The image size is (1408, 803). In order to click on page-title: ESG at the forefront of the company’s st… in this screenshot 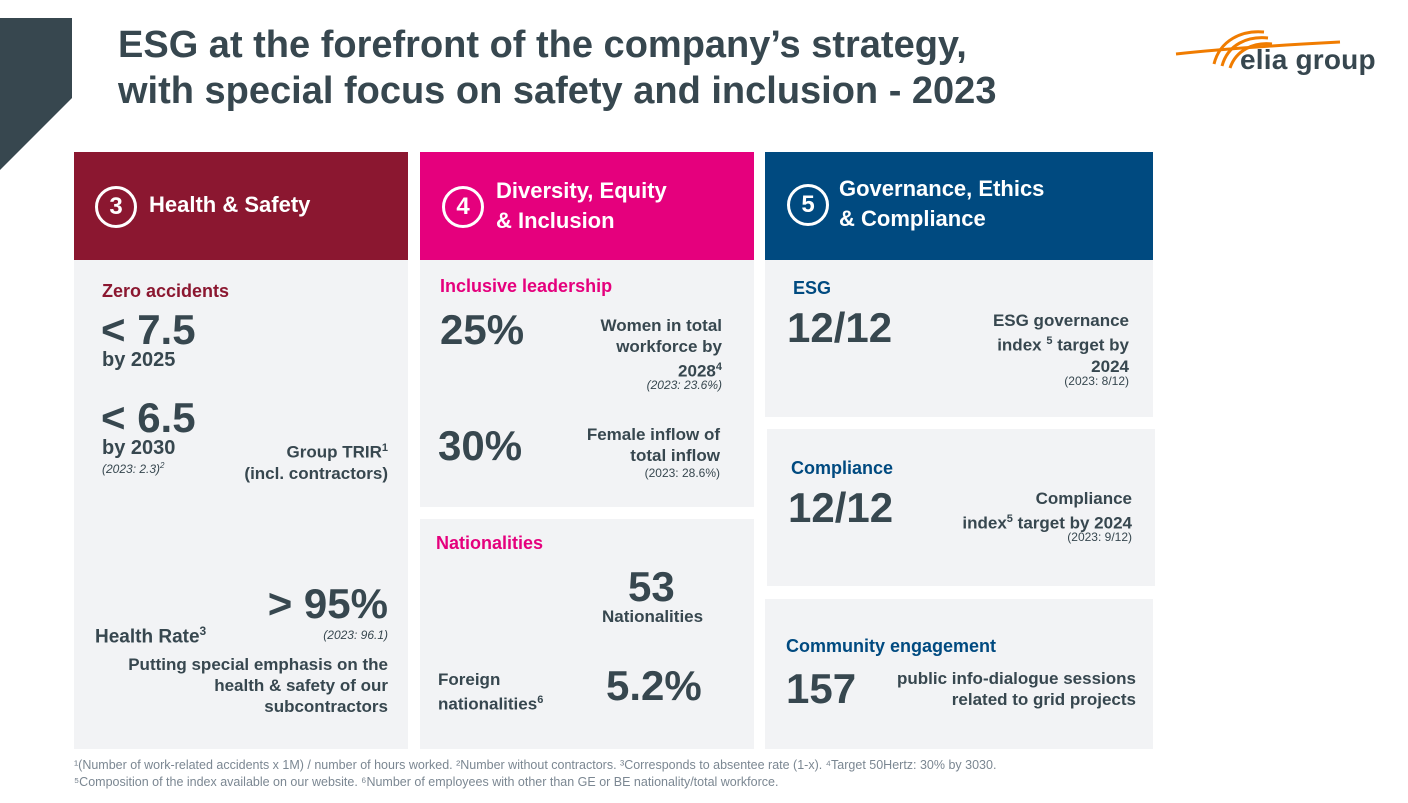, I will do `click(628, 68)`.